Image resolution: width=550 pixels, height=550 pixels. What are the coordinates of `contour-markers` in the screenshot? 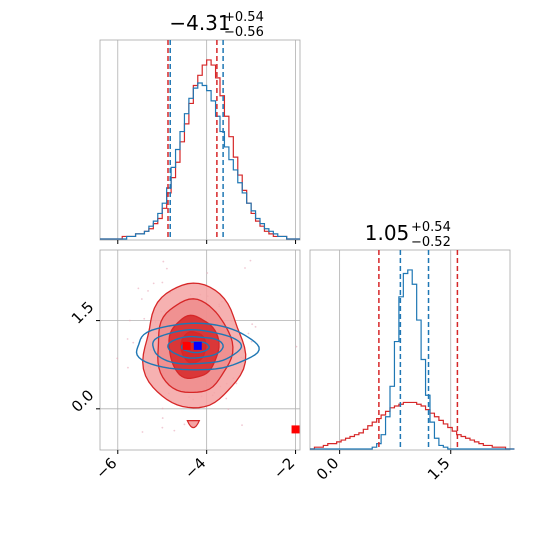 It's located at (241, 387).